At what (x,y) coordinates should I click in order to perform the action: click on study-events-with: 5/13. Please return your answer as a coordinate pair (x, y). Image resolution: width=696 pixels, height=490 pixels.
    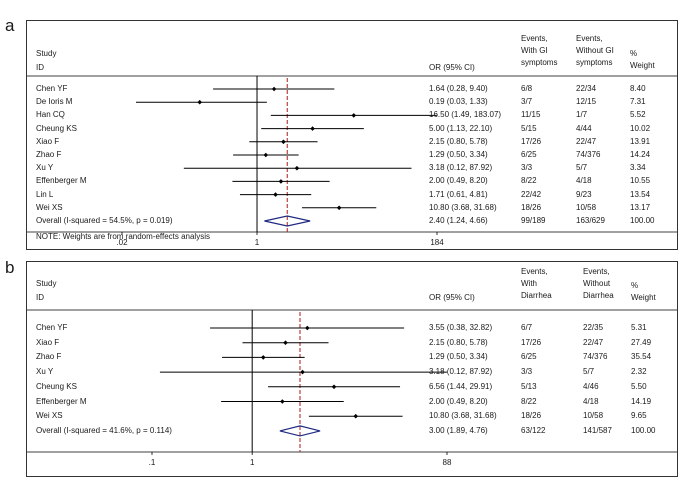
    Looking at the image, I should click on (529, 386).